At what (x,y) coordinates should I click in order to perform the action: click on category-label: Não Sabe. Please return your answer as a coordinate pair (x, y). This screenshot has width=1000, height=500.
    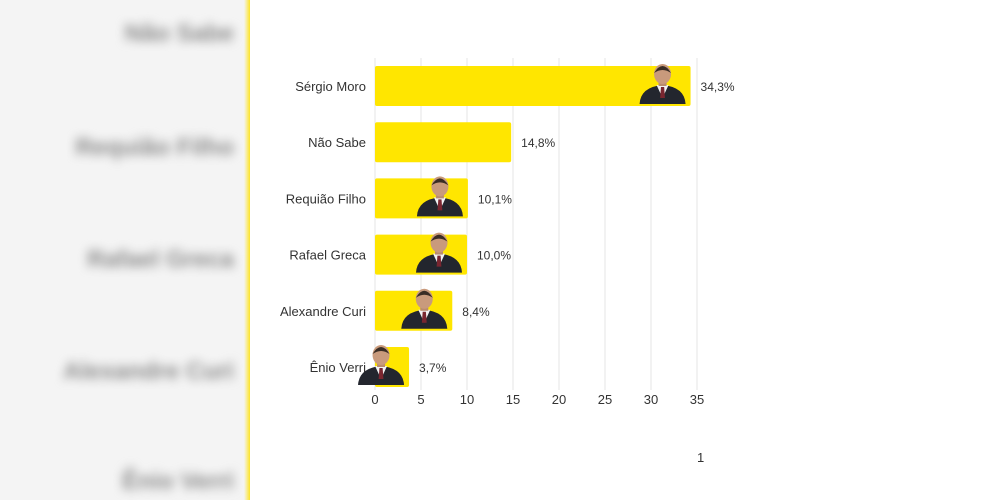
    Looking at the image, I should click on (337, 142).